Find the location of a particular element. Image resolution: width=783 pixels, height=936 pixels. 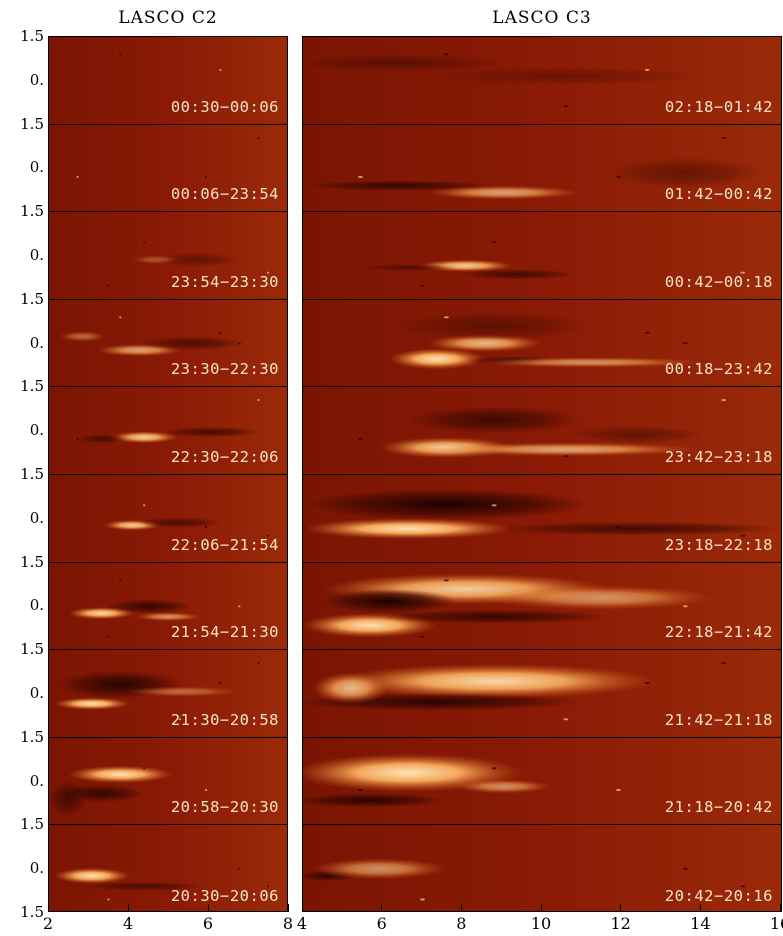

x-tick-label: 6 is located at coordinates (208, 923).